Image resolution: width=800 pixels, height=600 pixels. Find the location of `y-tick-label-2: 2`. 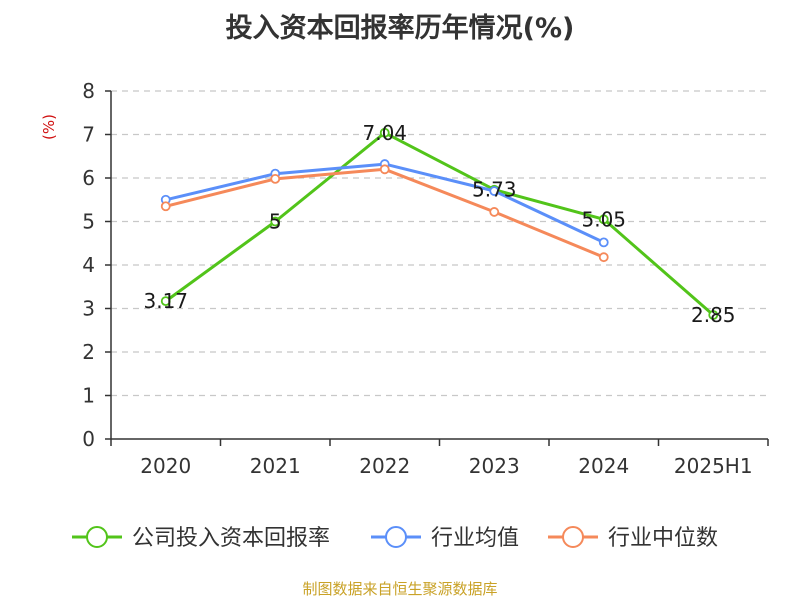

y-tick-label-2: 2 is located at coordinates (88, 352).